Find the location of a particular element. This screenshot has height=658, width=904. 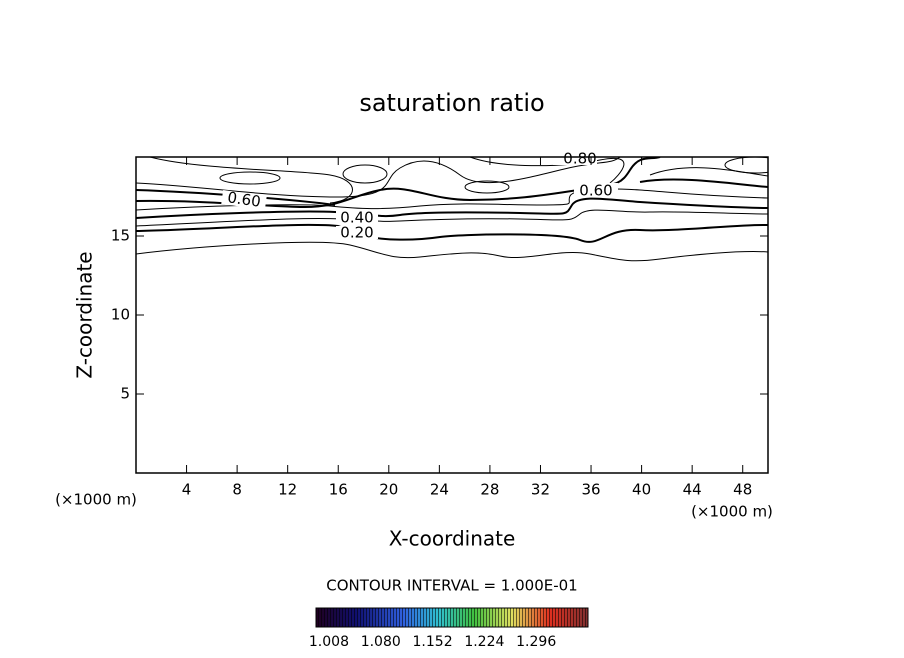

colorbar is located at coordinates (452, 617).